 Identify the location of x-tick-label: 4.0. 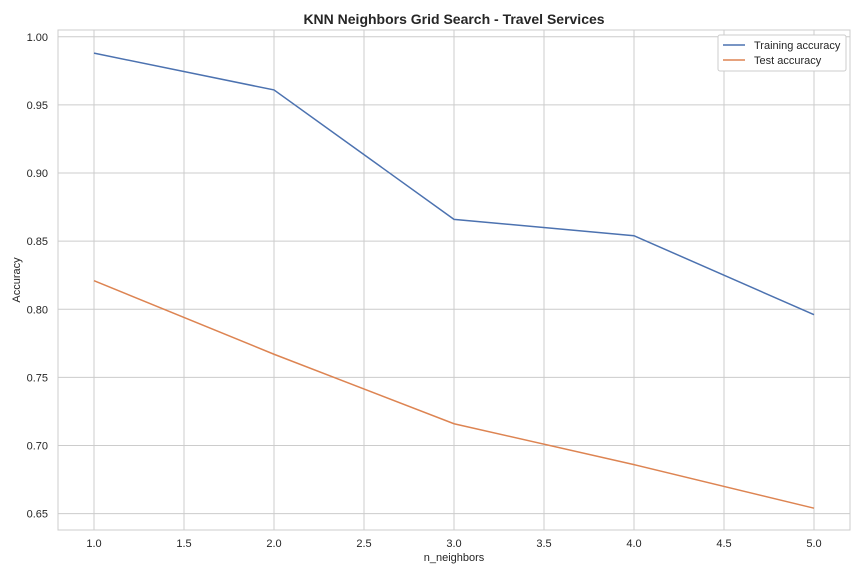
(633, 544).